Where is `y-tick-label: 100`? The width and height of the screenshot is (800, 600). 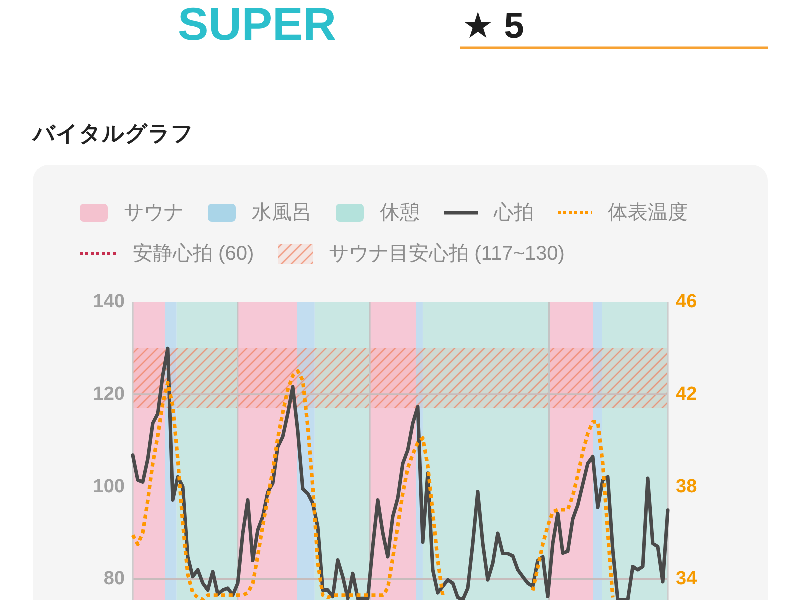
y-tick-label: 100 is located at coordinates (109, 487).